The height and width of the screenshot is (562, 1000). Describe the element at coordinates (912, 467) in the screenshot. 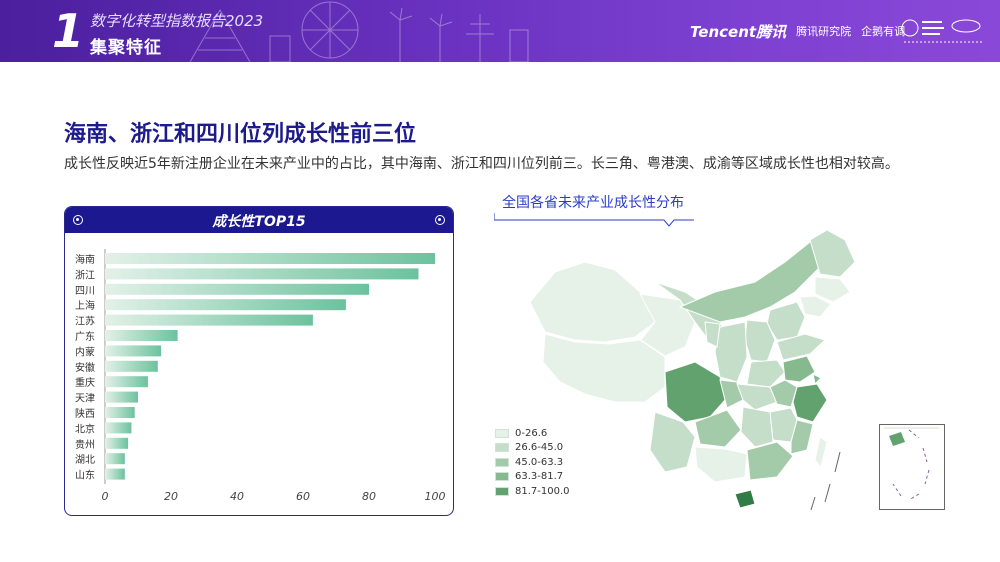

I see `south-china-sea-inset` at that location.